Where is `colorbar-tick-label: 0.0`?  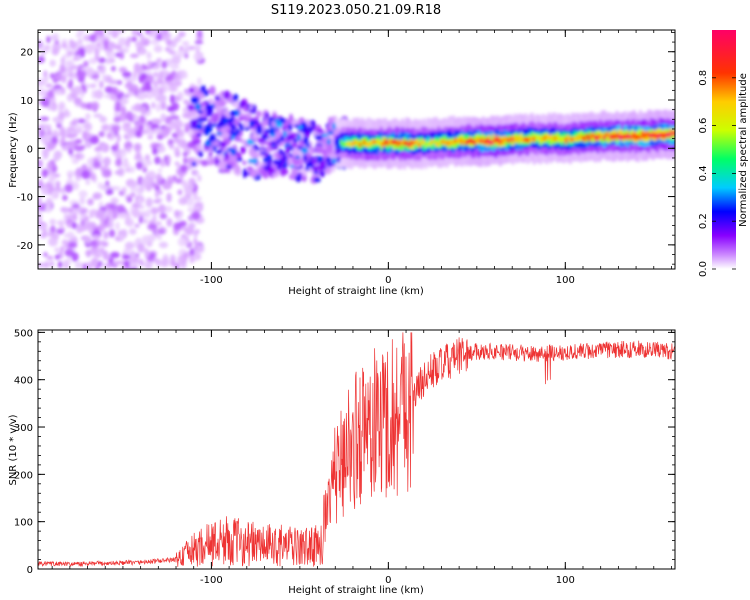 colorbar-tick-label: 0.0 is located at coordinates (703, 269).